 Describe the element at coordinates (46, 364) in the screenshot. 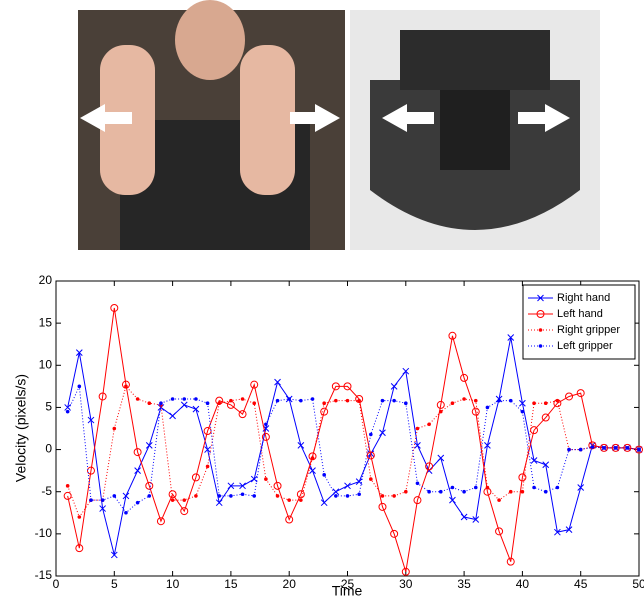

I see `y-tick-label: 10` at that location.